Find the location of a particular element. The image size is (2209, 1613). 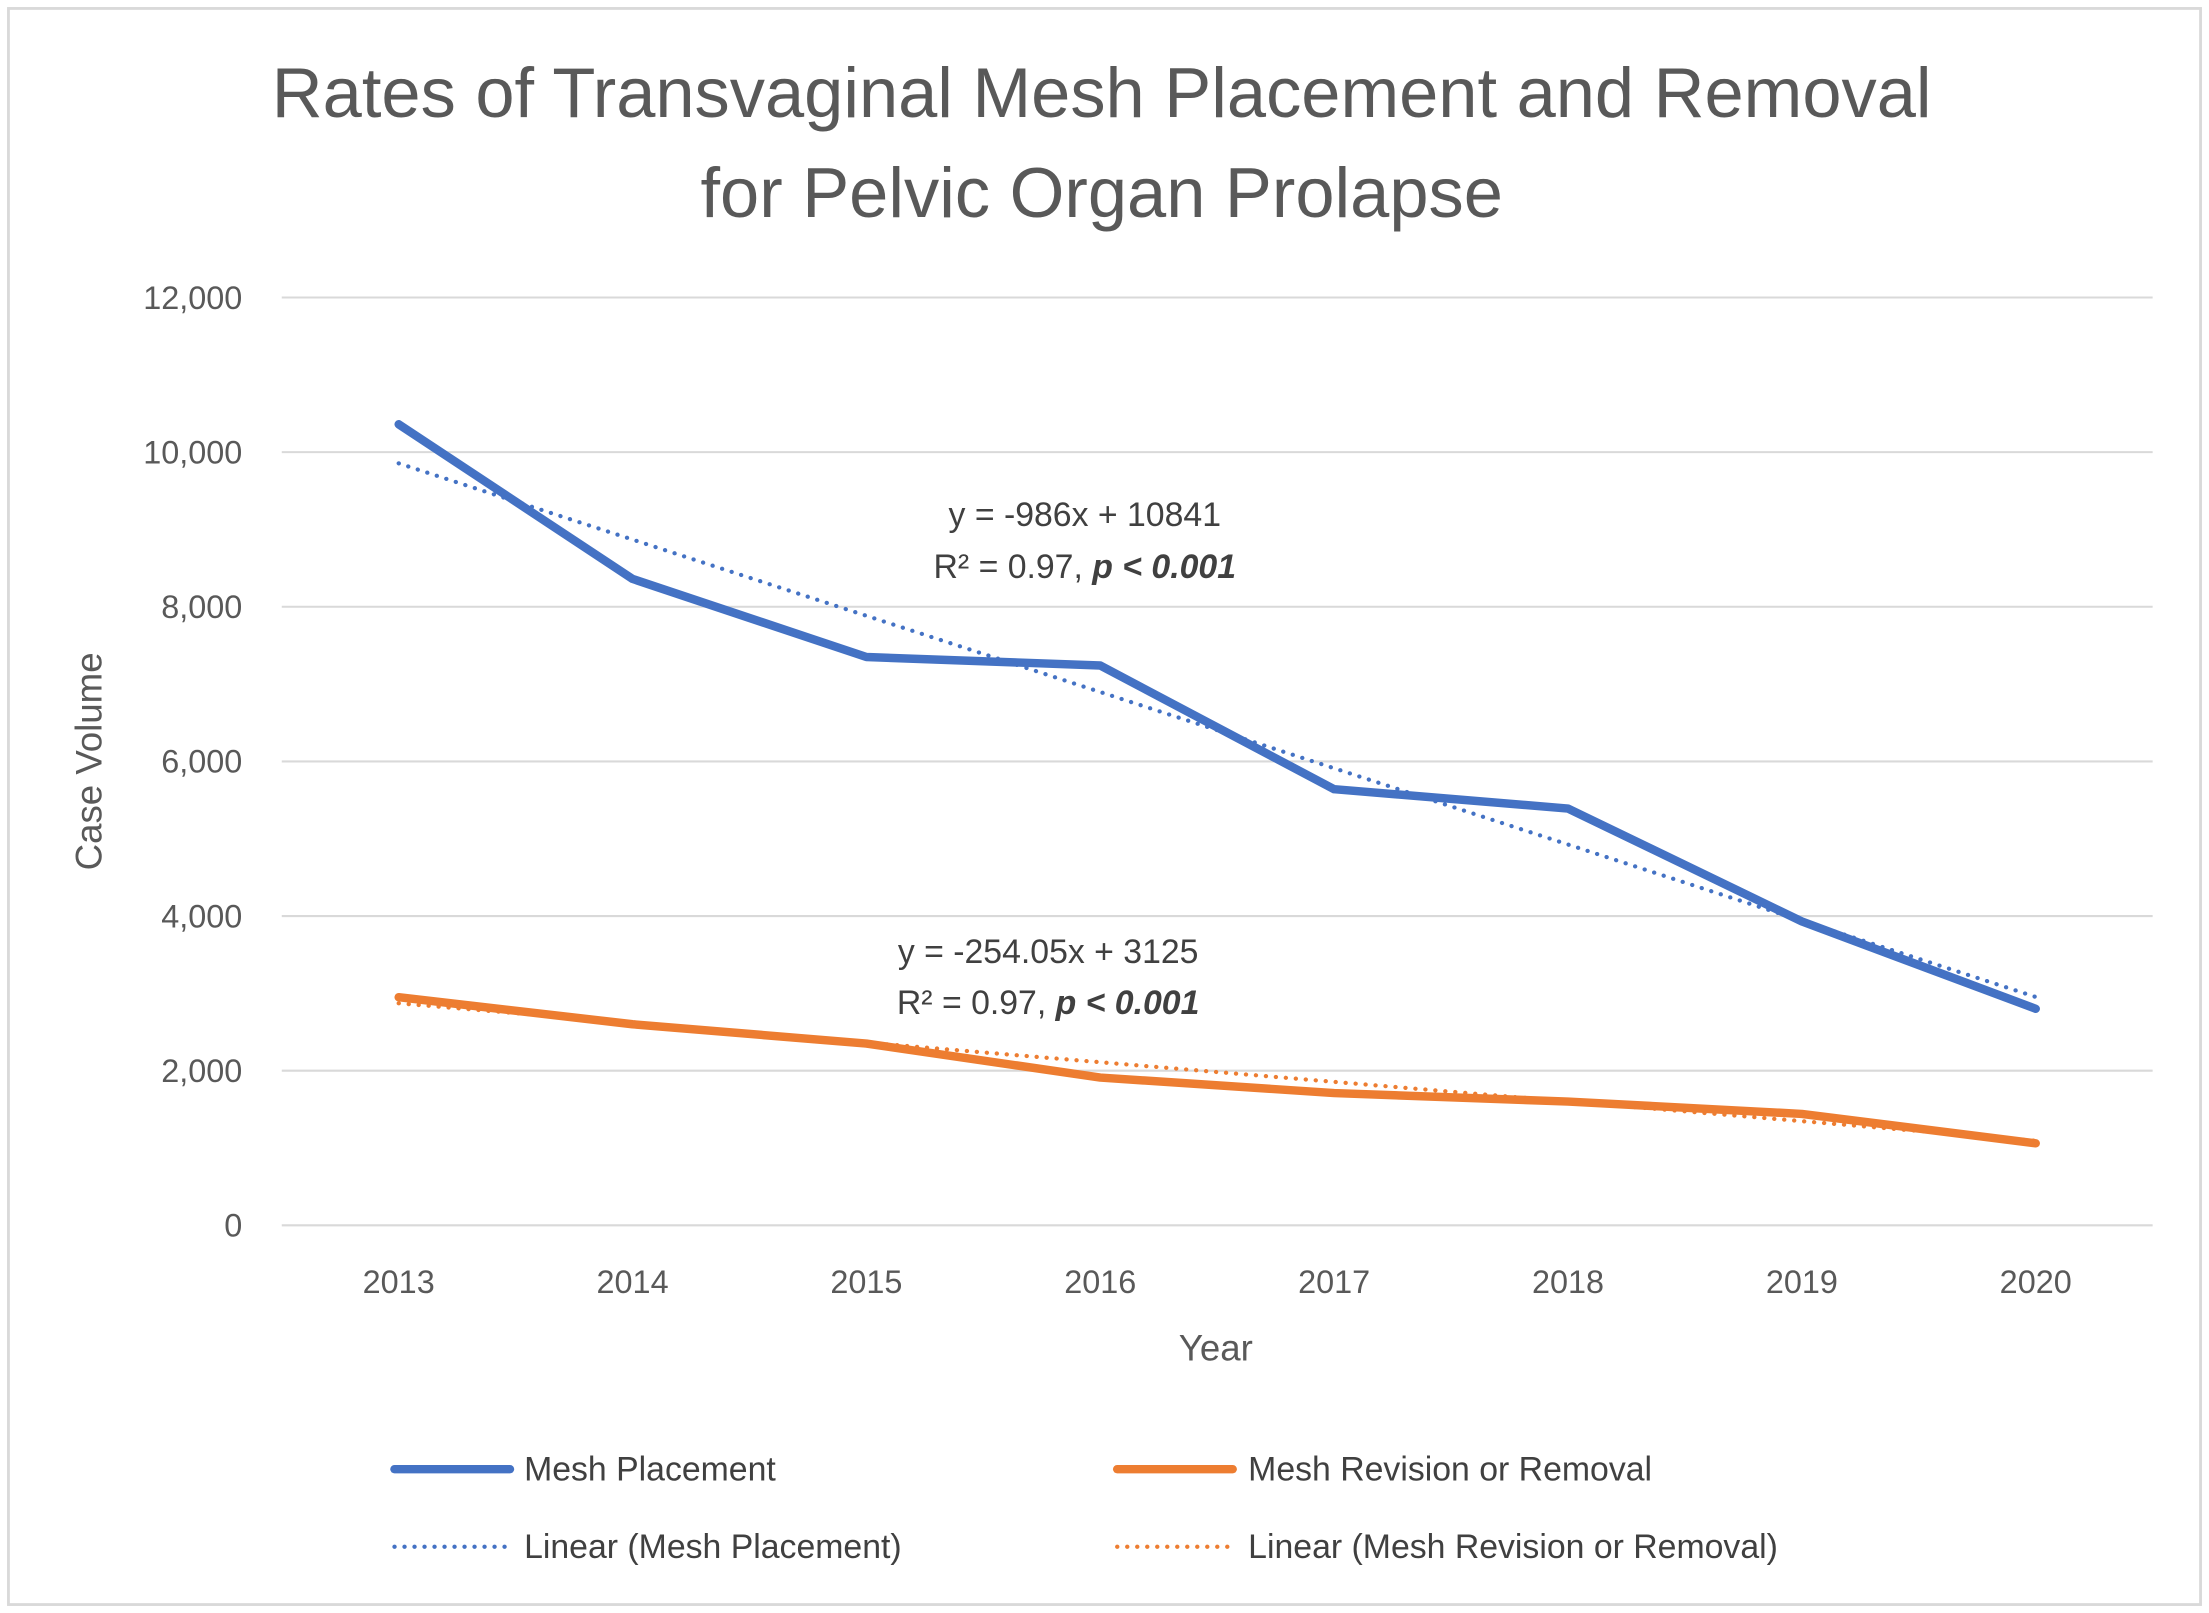

annotation-mesh-removal-stats: R² = 0.97, p < 0.001 is located at coordinates (1048, 1003).